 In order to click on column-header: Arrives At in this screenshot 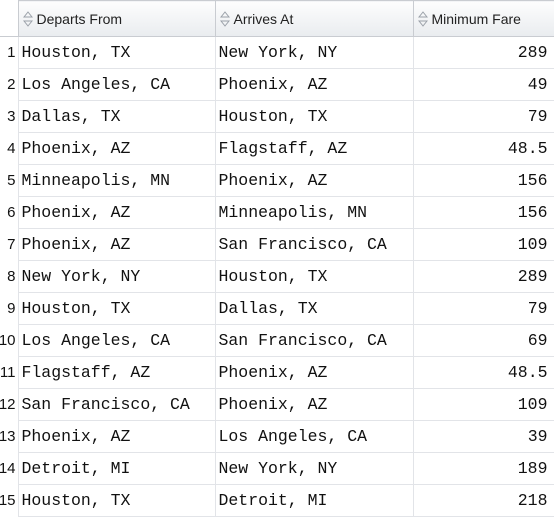, I will do `click(314, 18)`.